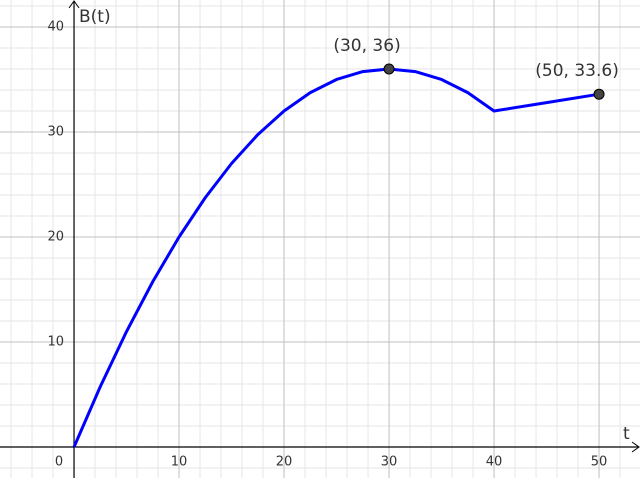 The image size is (640, 478). I want to click on x-tick-label: 30, so click(389, 462).